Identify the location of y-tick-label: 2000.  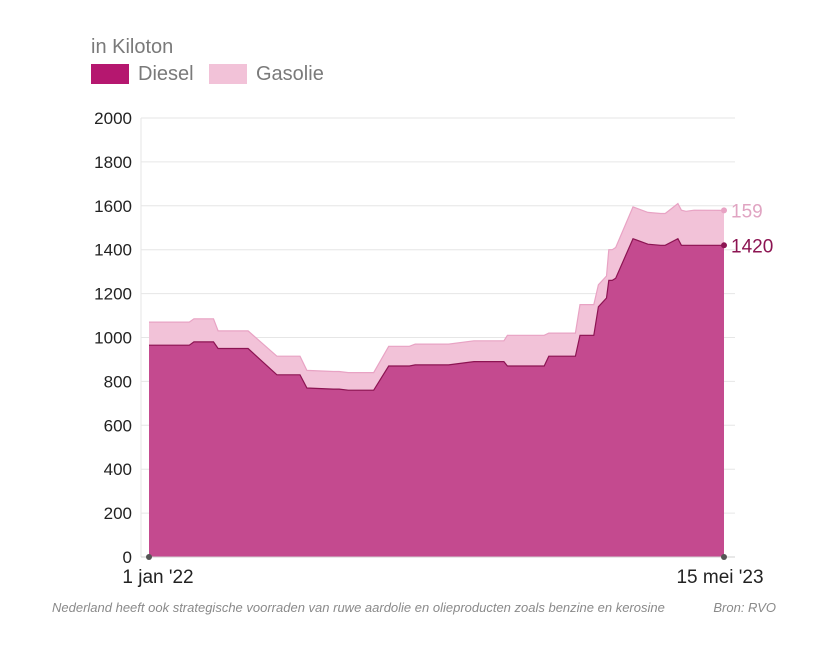
(113, 118).